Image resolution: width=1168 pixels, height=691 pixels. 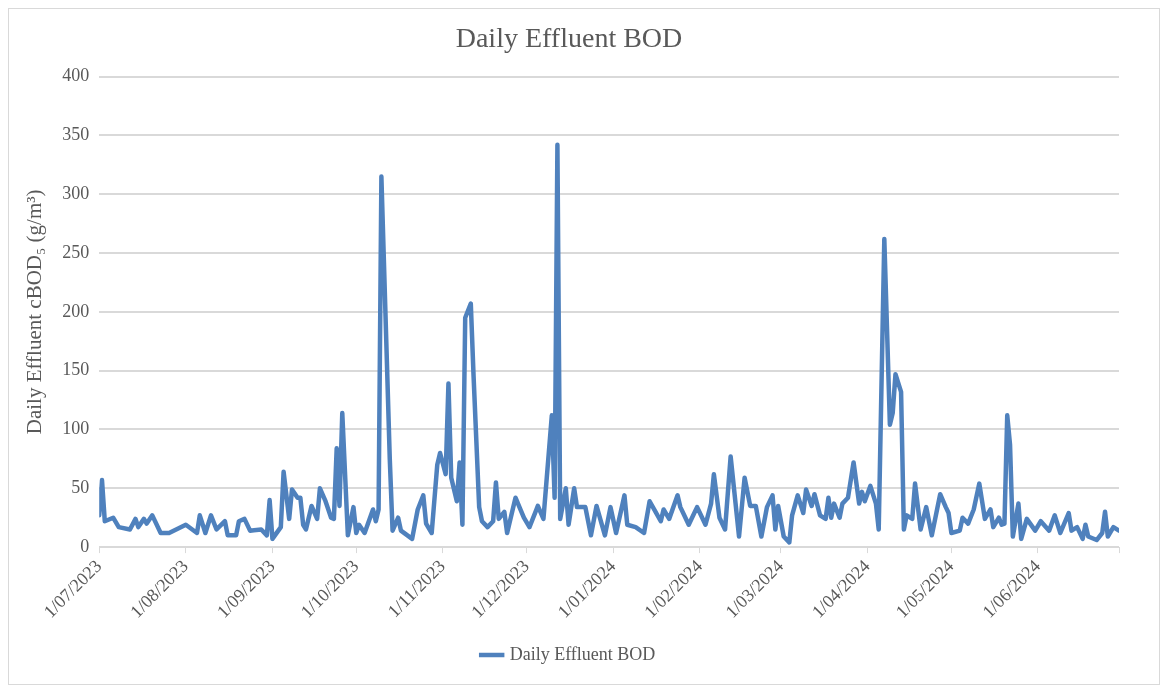 I want to click on y-tick-label: 200, so click(x=76, y=310).